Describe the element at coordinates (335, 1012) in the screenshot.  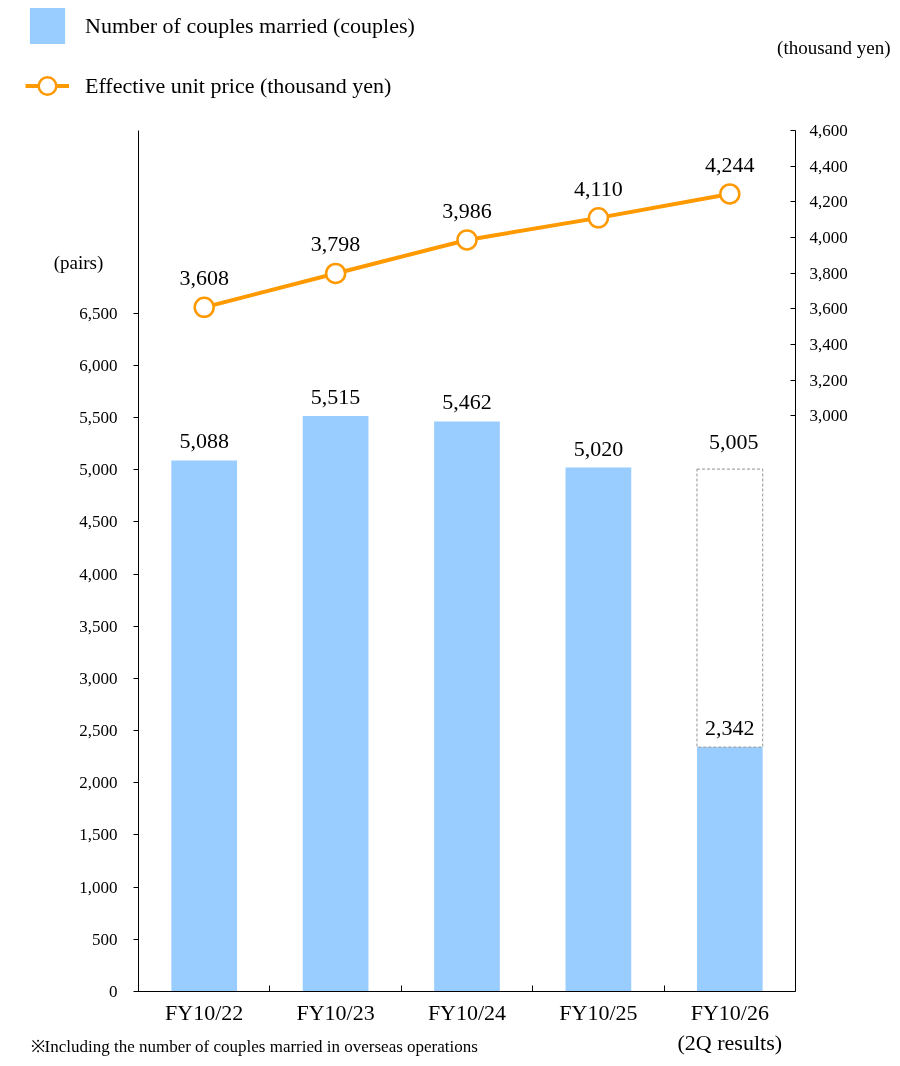
I see `x-tick-label: FY10/23` at that location.